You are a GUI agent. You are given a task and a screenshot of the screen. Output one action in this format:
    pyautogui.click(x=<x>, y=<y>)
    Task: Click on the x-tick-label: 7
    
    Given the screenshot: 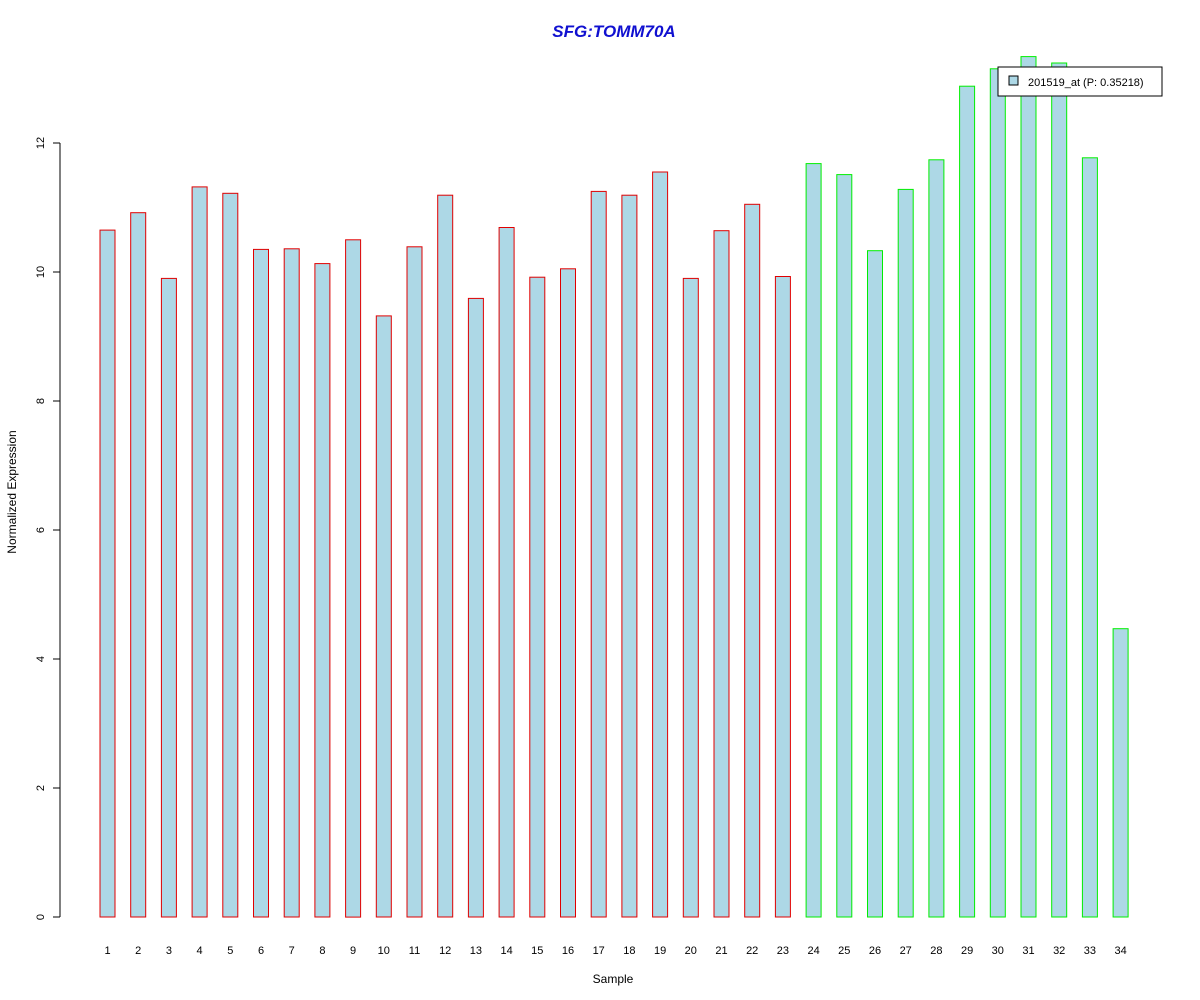 What is the action you would take?
    pyautogui.click(x=292, y=951)
    